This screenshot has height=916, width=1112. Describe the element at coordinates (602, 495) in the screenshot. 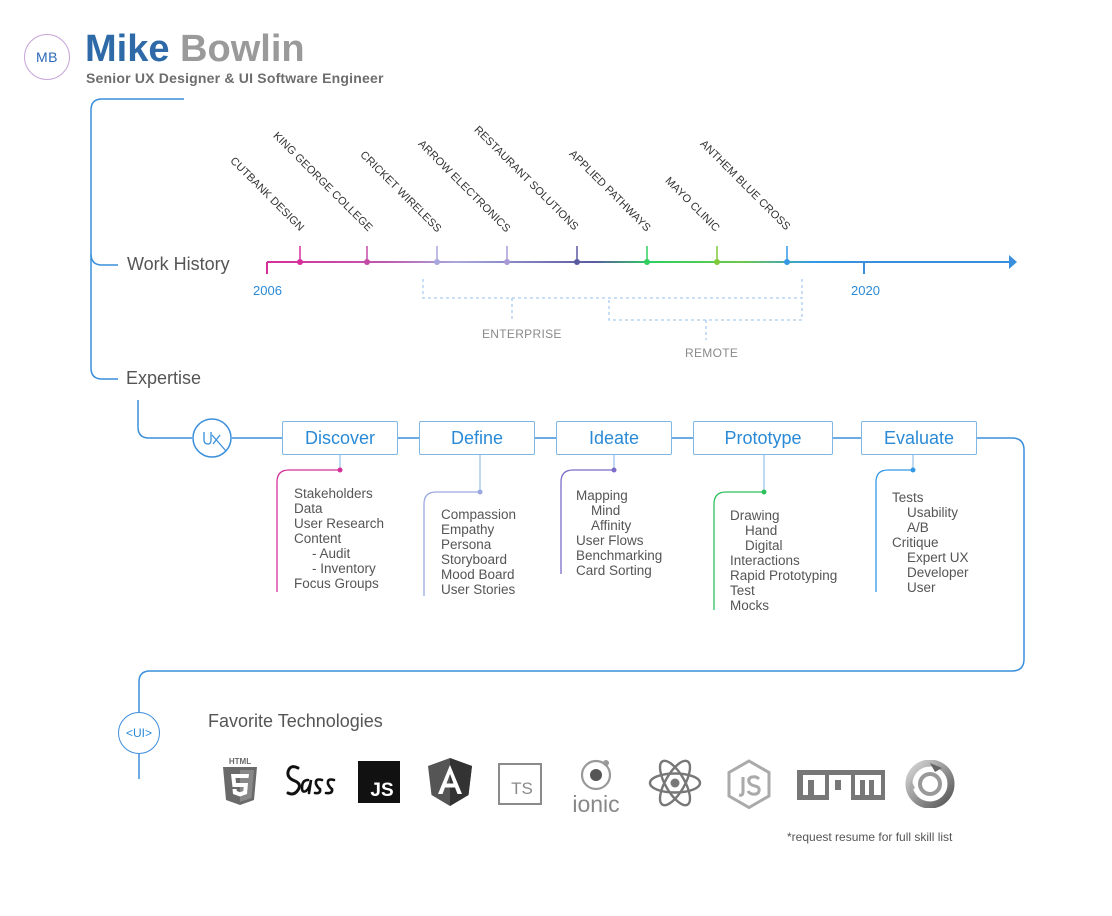

I see `list-item: Mapping` at that location.